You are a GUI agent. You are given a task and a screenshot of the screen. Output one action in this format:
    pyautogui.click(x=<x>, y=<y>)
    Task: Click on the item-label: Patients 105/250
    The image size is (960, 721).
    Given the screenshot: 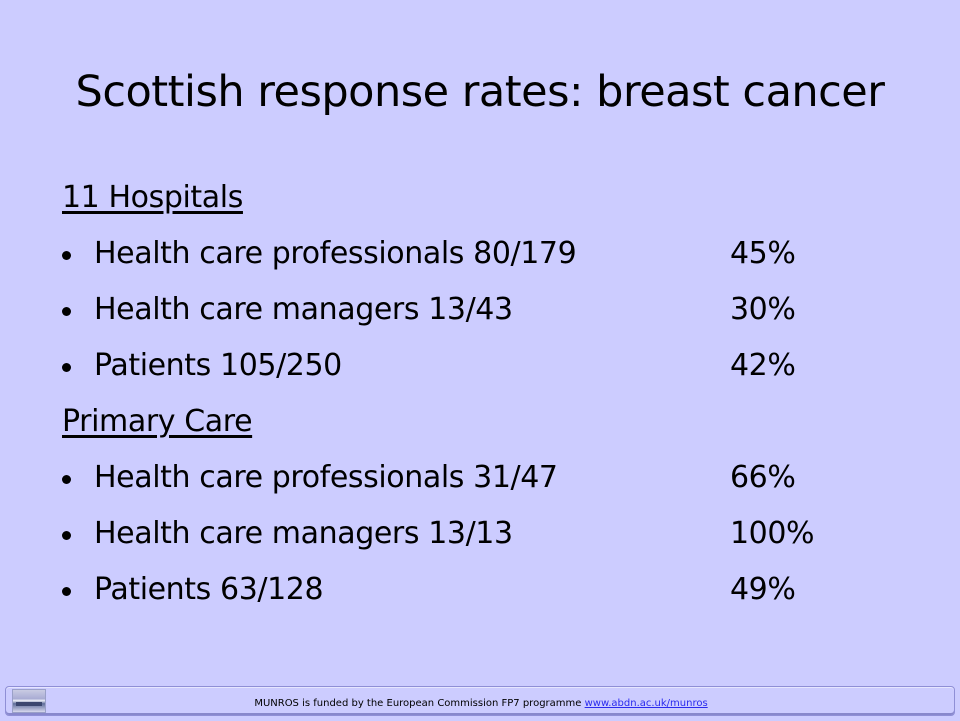 What is the action you would take?
    pyautogui.click(x=218, y=365)
    